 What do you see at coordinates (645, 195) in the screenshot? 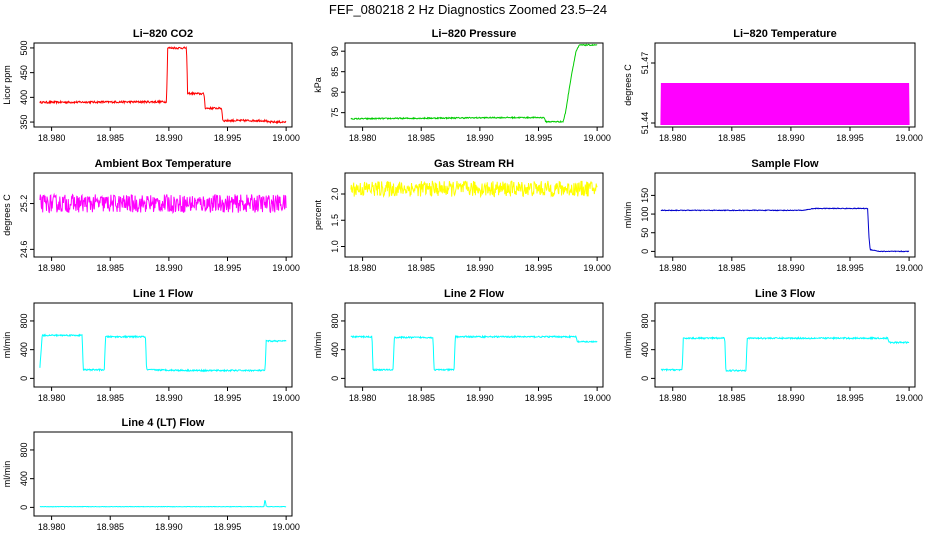
I see `y-tick-label: 150` at bounding box center [645, 195].